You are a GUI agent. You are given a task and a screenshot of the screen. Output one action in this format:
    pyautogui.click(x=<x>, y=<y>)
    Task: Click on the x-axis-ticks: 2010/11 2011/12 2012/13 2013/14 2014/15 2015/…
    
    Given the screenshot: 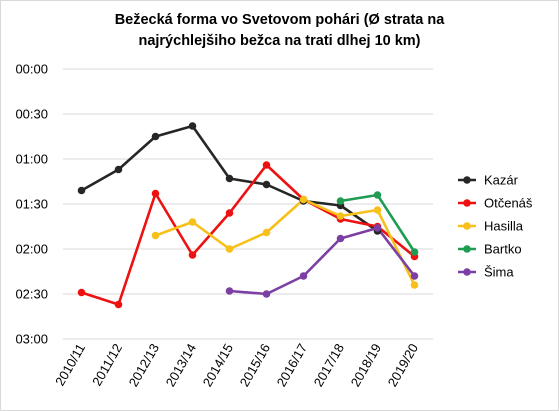 What is the action you would take?
    pyautogui.click(x=236, y=365)
    